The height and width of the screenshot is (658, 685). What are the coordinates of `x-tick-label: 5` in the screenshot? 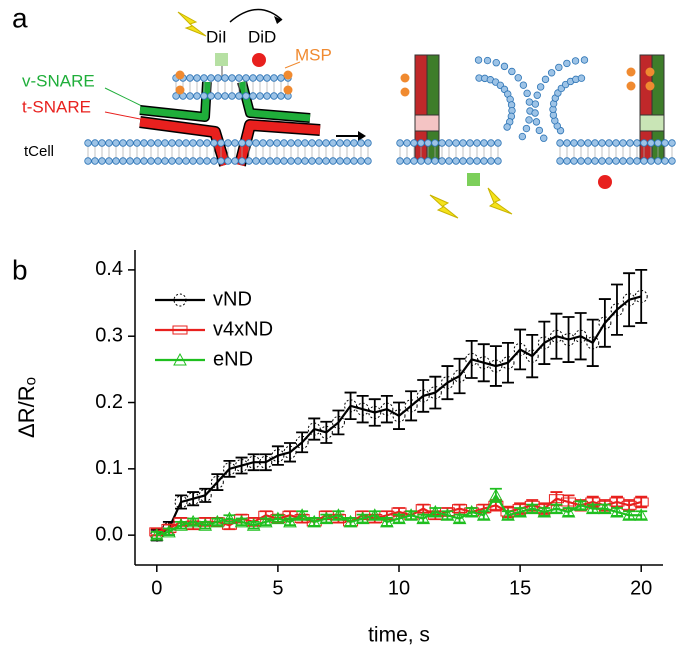 It's located at (277, 588).